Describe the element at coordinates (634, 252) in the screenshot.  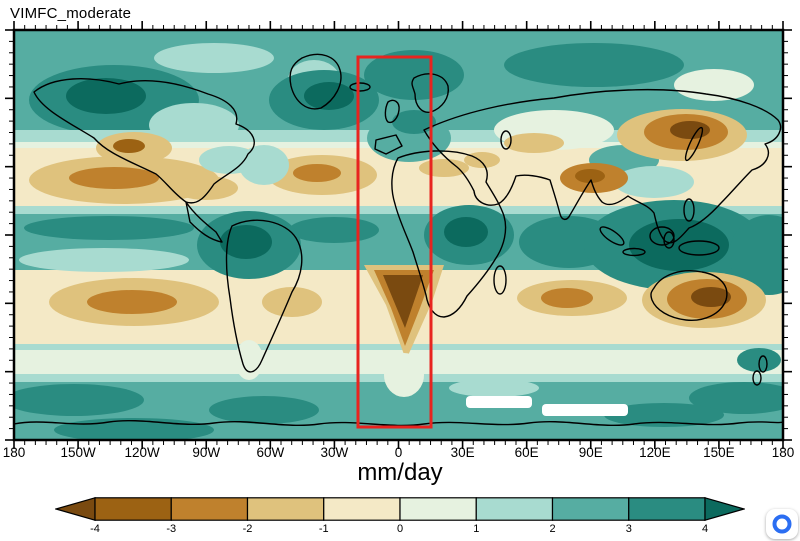
I see `java-outline` at that location.